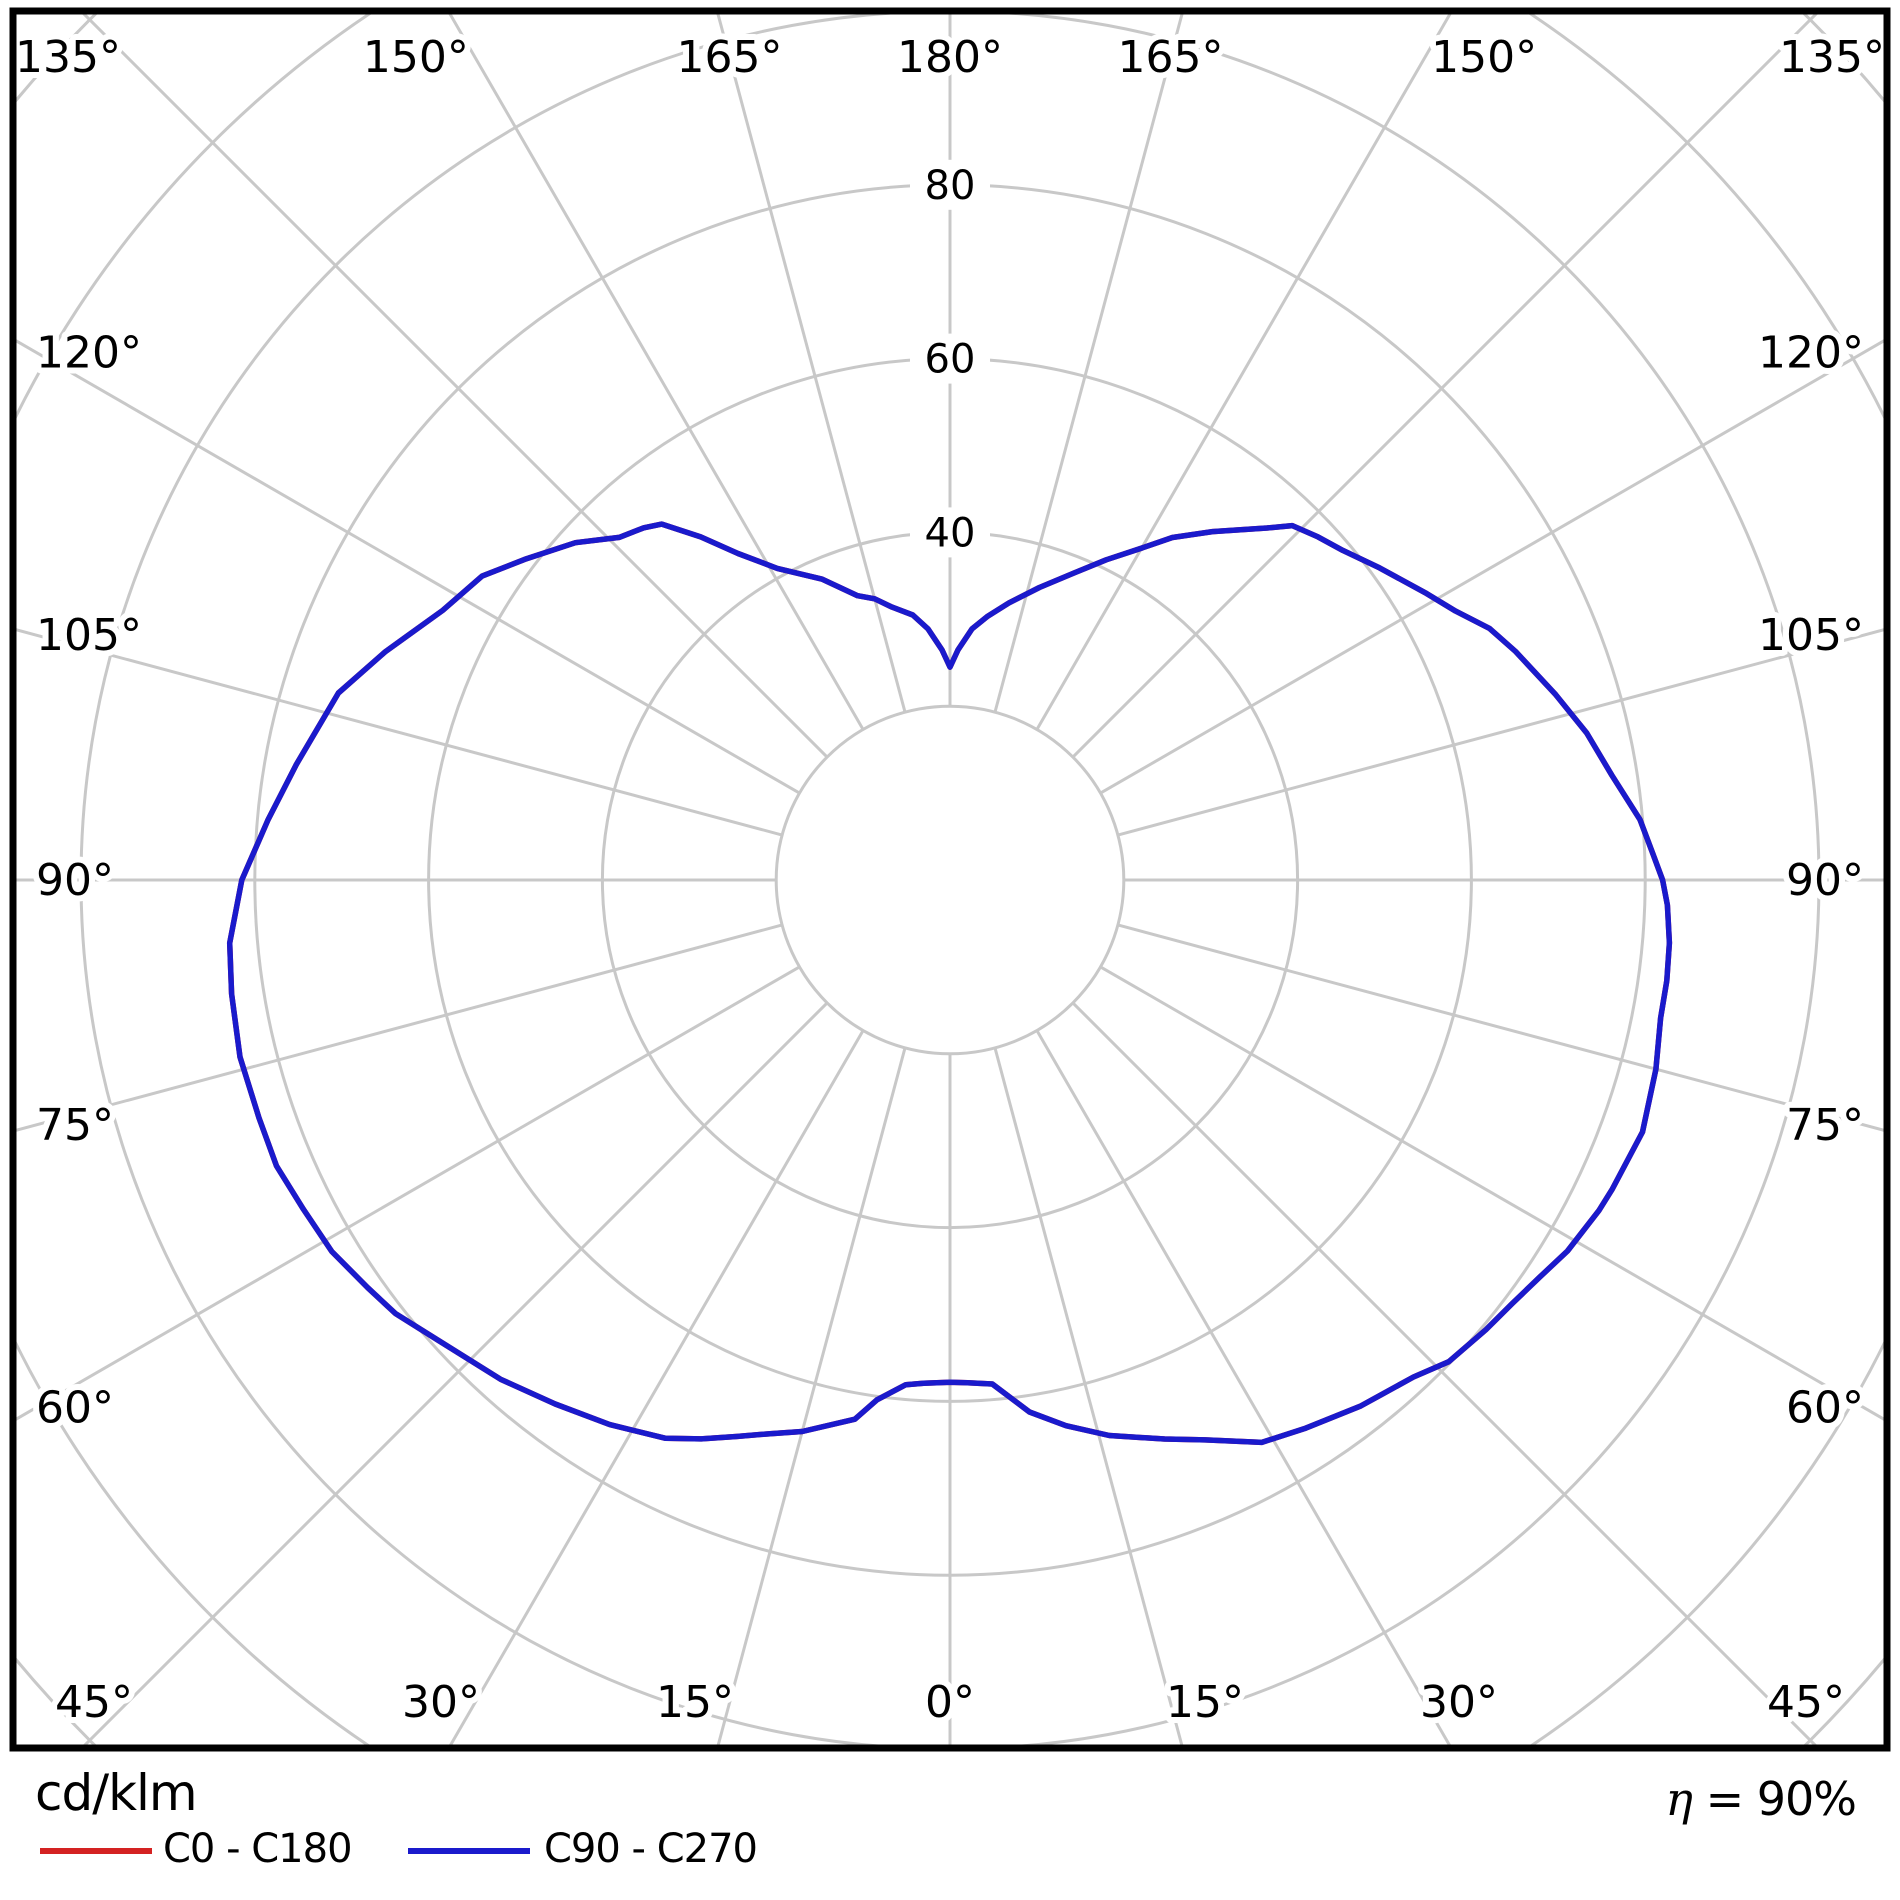  I want to click on radial-tick-80: 80, so click(950, 186).